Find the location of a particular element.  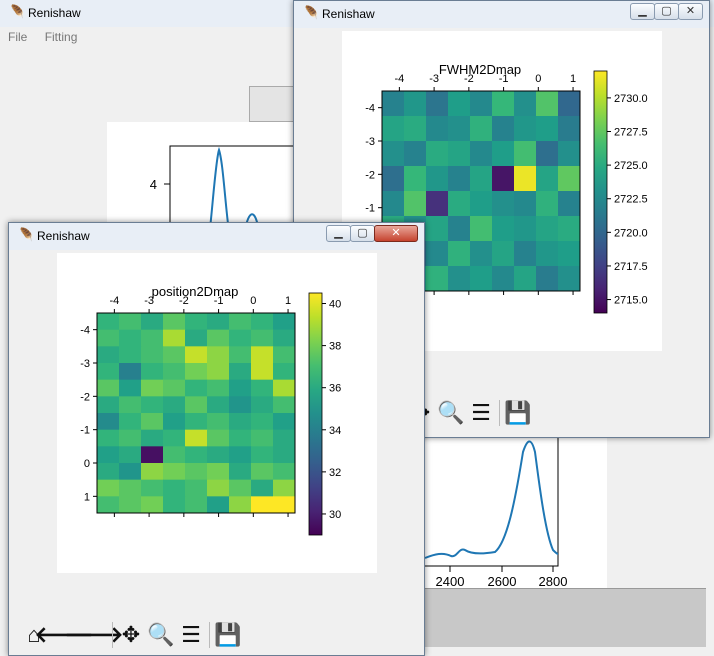

fwhm-colorbar-label: 2730.0 is located at coordinates (631, 99).